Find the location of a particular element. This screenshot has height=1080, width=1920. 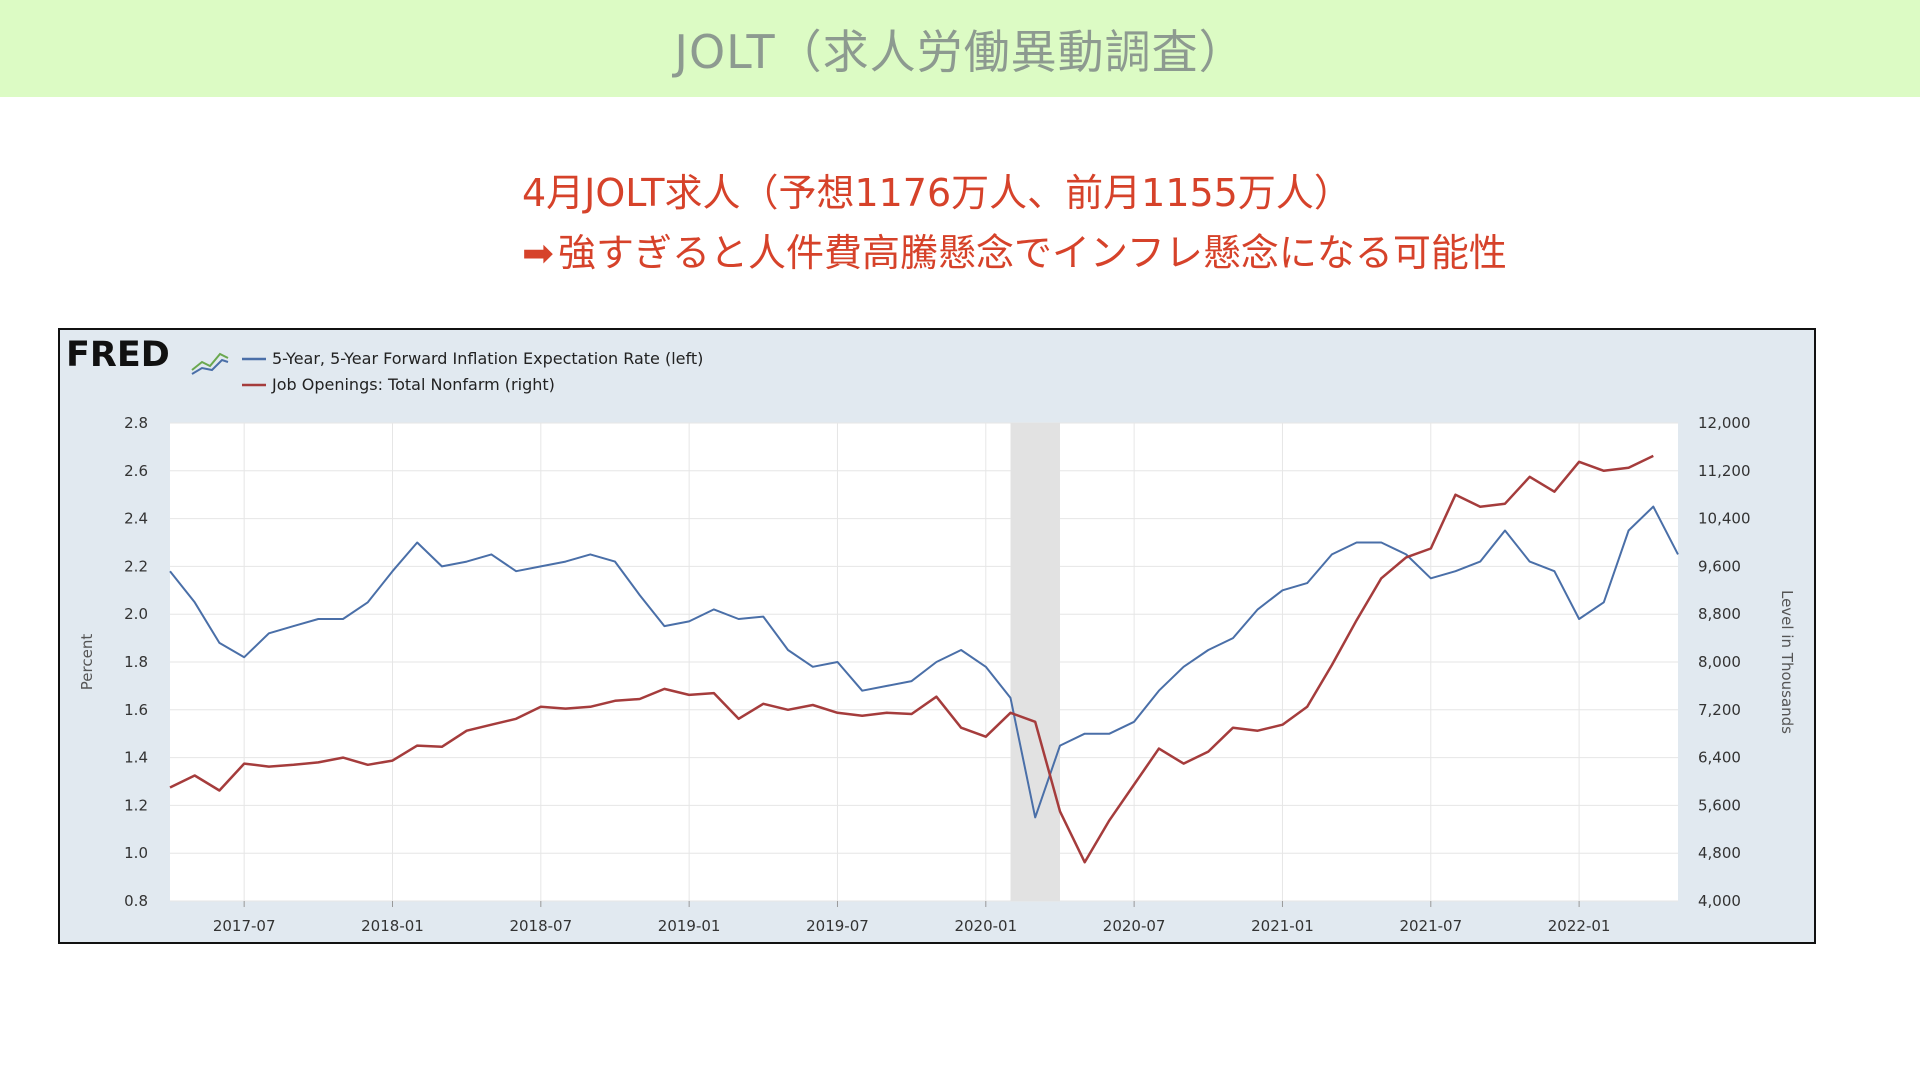

x-tick: 2022-01 is located at coordinates (1579, 926).